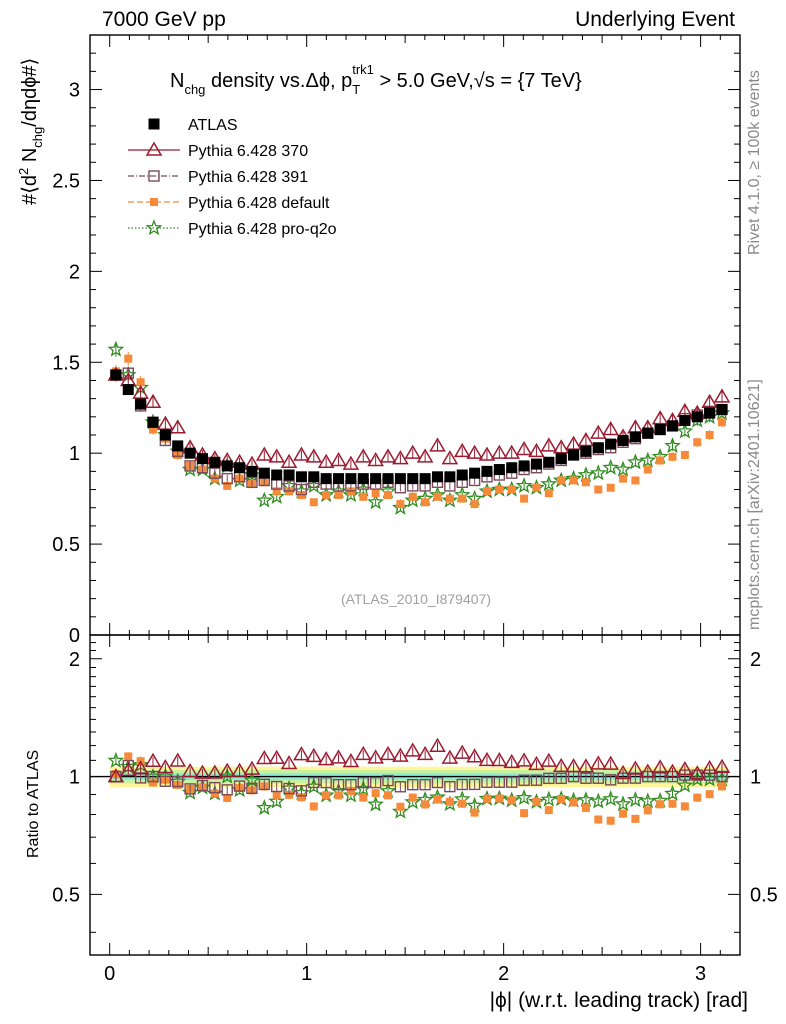 Image resolution: width=786 pixels, height=1024 pixels. Describe the element at coordinates (306, 974) in the screenshot. I see `x-tick-label: 1` at that location.